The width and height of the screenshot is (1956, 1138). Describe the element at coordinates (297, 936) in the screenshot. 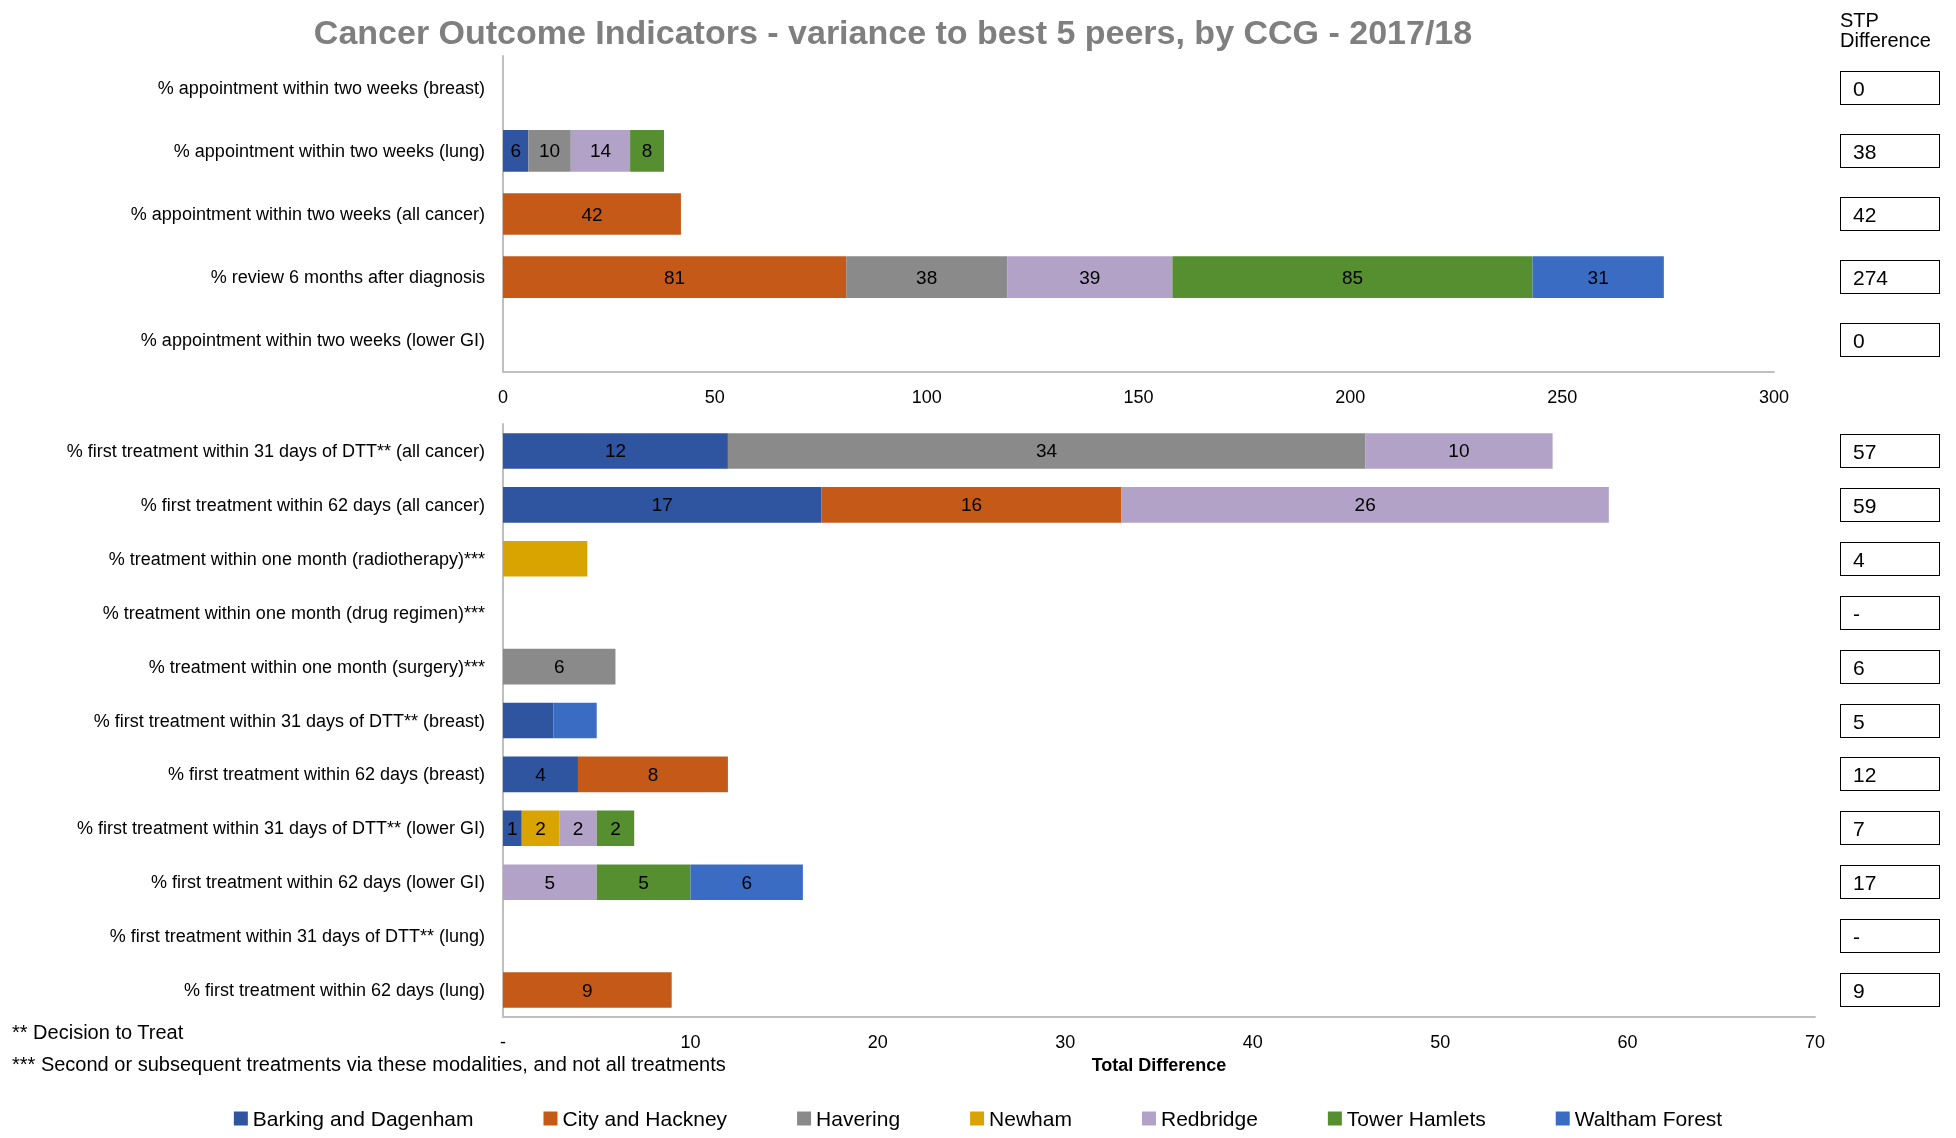

I see `y-tick-label: % first treatment within 31 days of DTT** (lung)` at that location.